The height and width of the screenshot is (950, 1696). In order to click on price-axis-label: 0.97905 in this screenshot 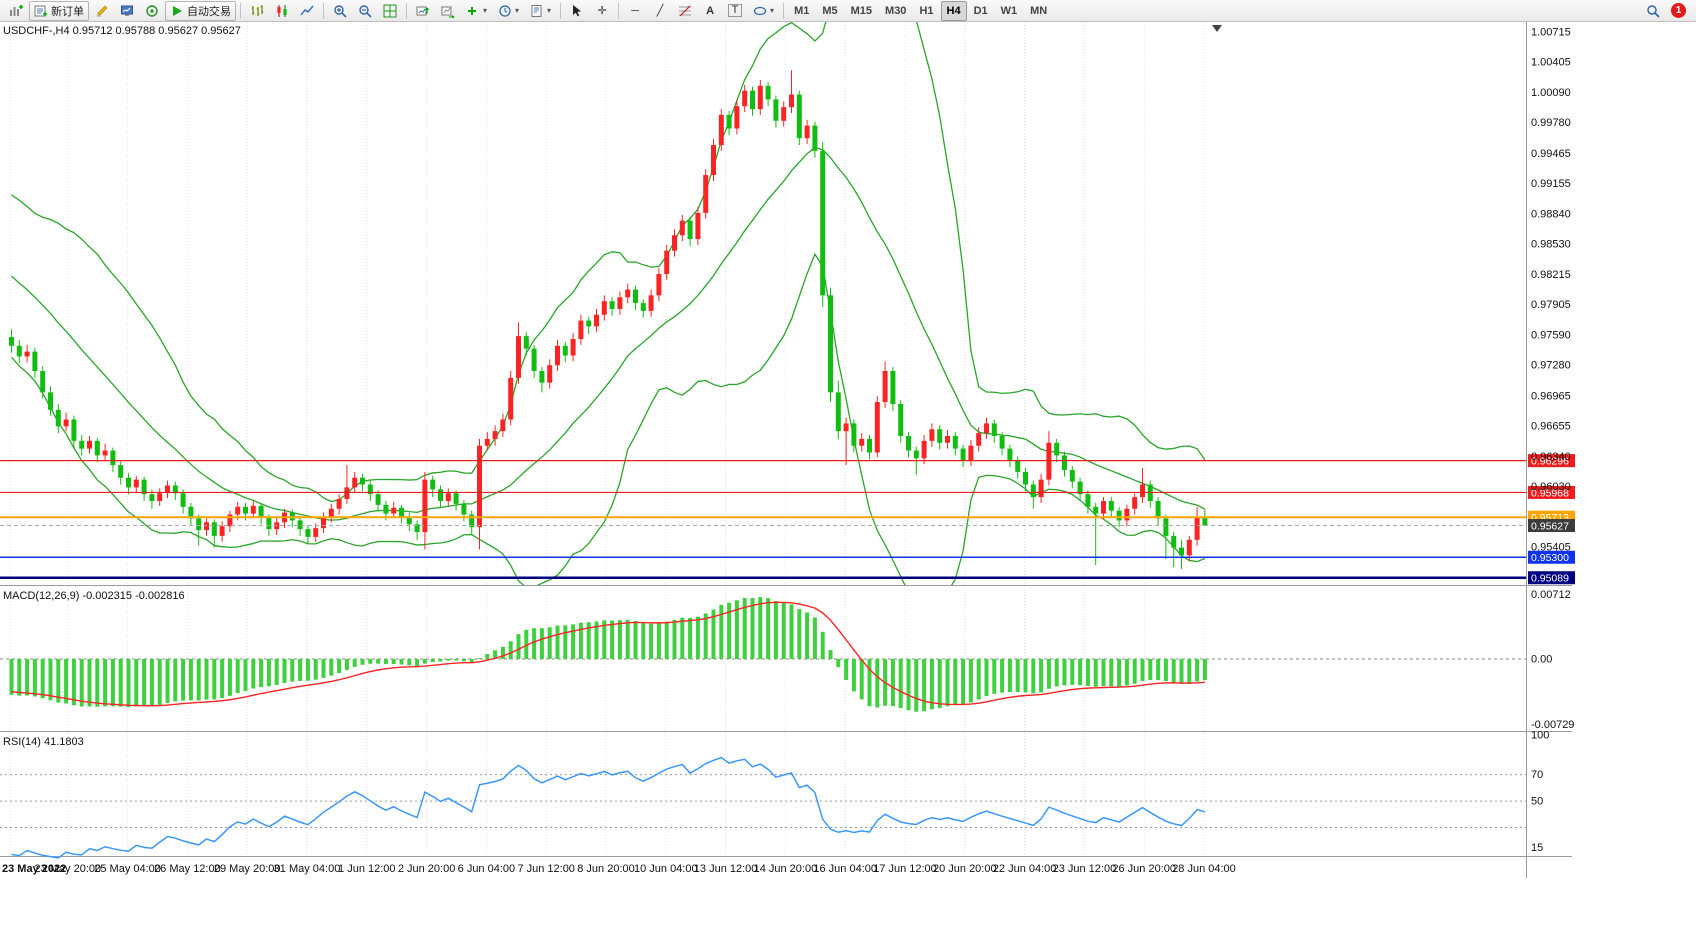, I will do `click(1551, 305)`.